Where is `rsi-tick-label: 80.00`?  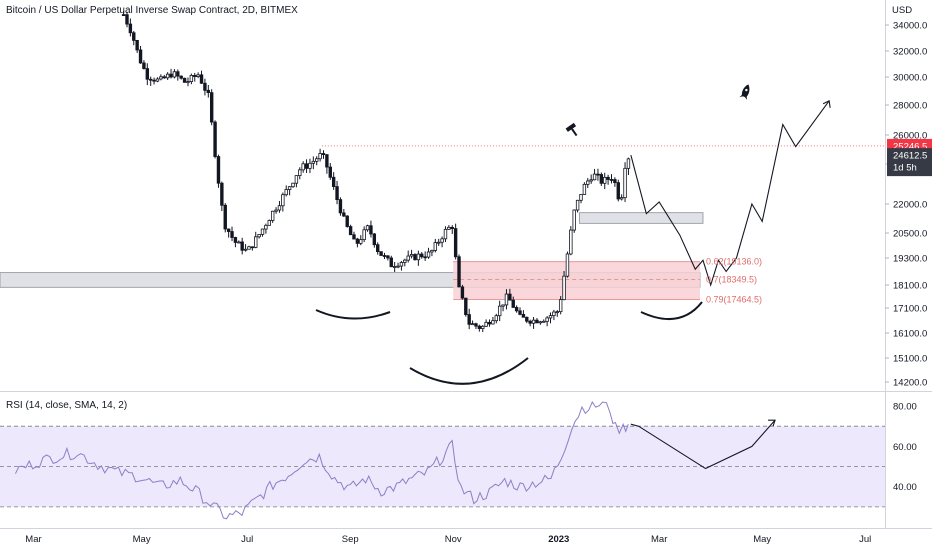
rsi-tick-label: 80.00 is located at coordinates (905, 407).